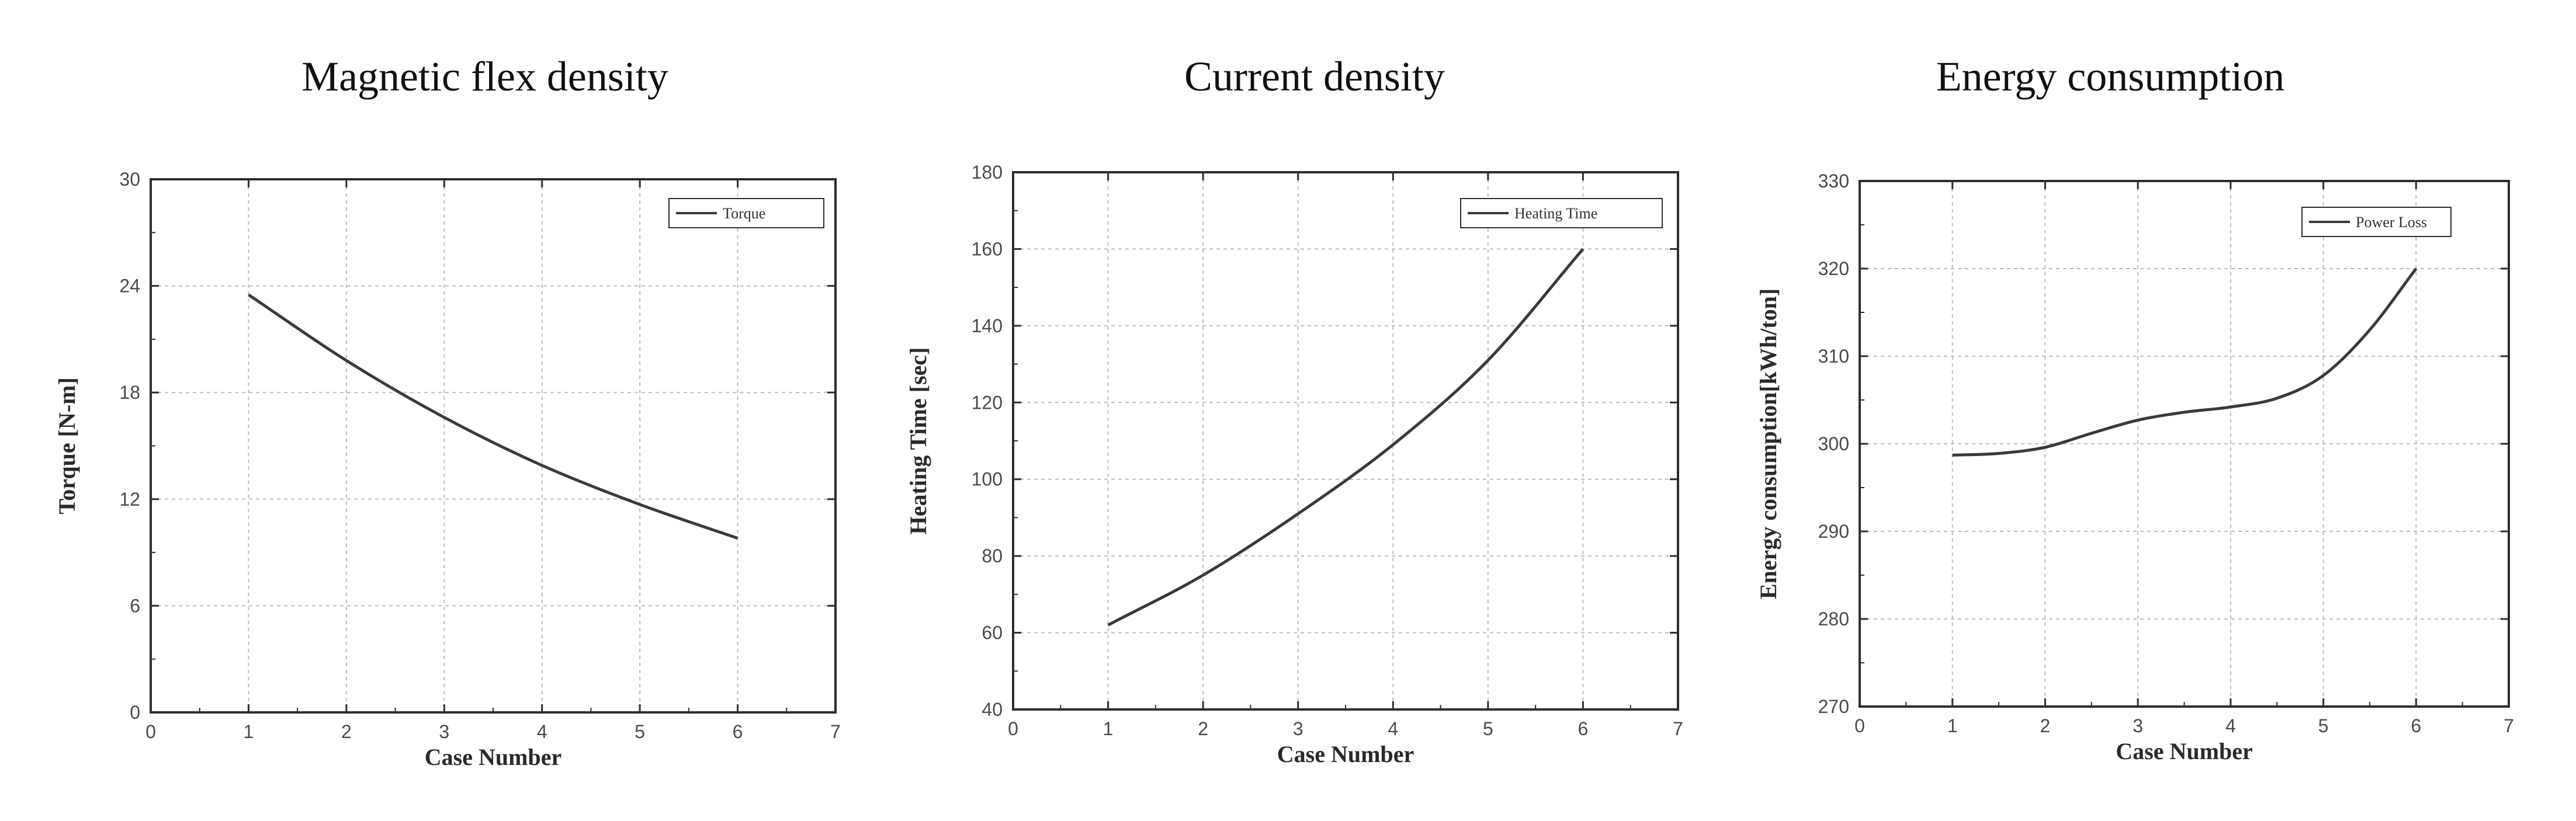 The height and width of the screenshot is (821, 2576). What do you see at coordinates (2185, 362) in the screenshot?
I see `series-line-power-loss` at bounding box center [2185, 362].